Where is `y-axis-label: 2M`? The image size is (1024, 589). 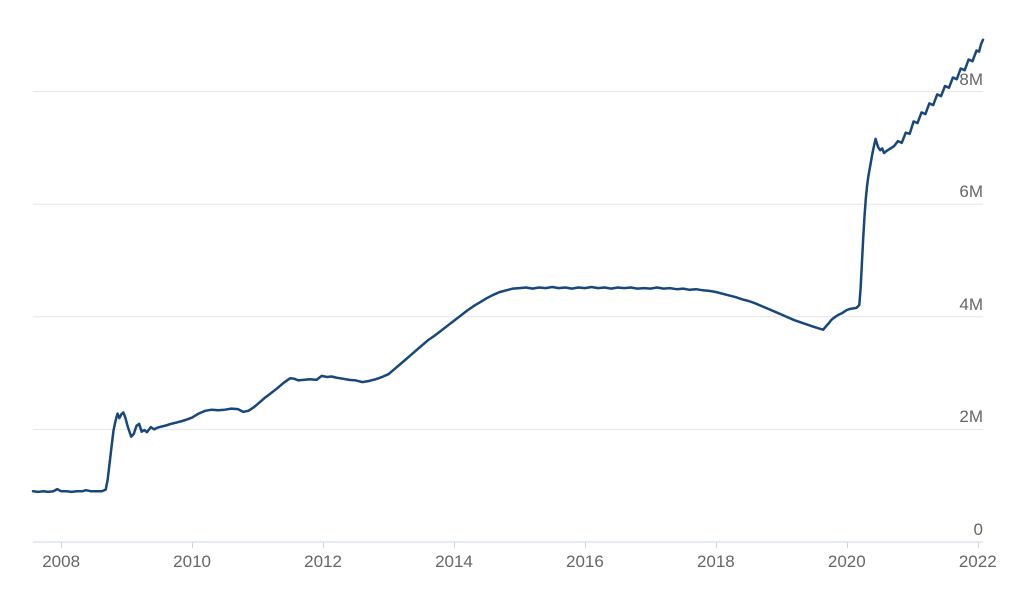
y-axis-label: 2M is located at coordinates (971, 417).